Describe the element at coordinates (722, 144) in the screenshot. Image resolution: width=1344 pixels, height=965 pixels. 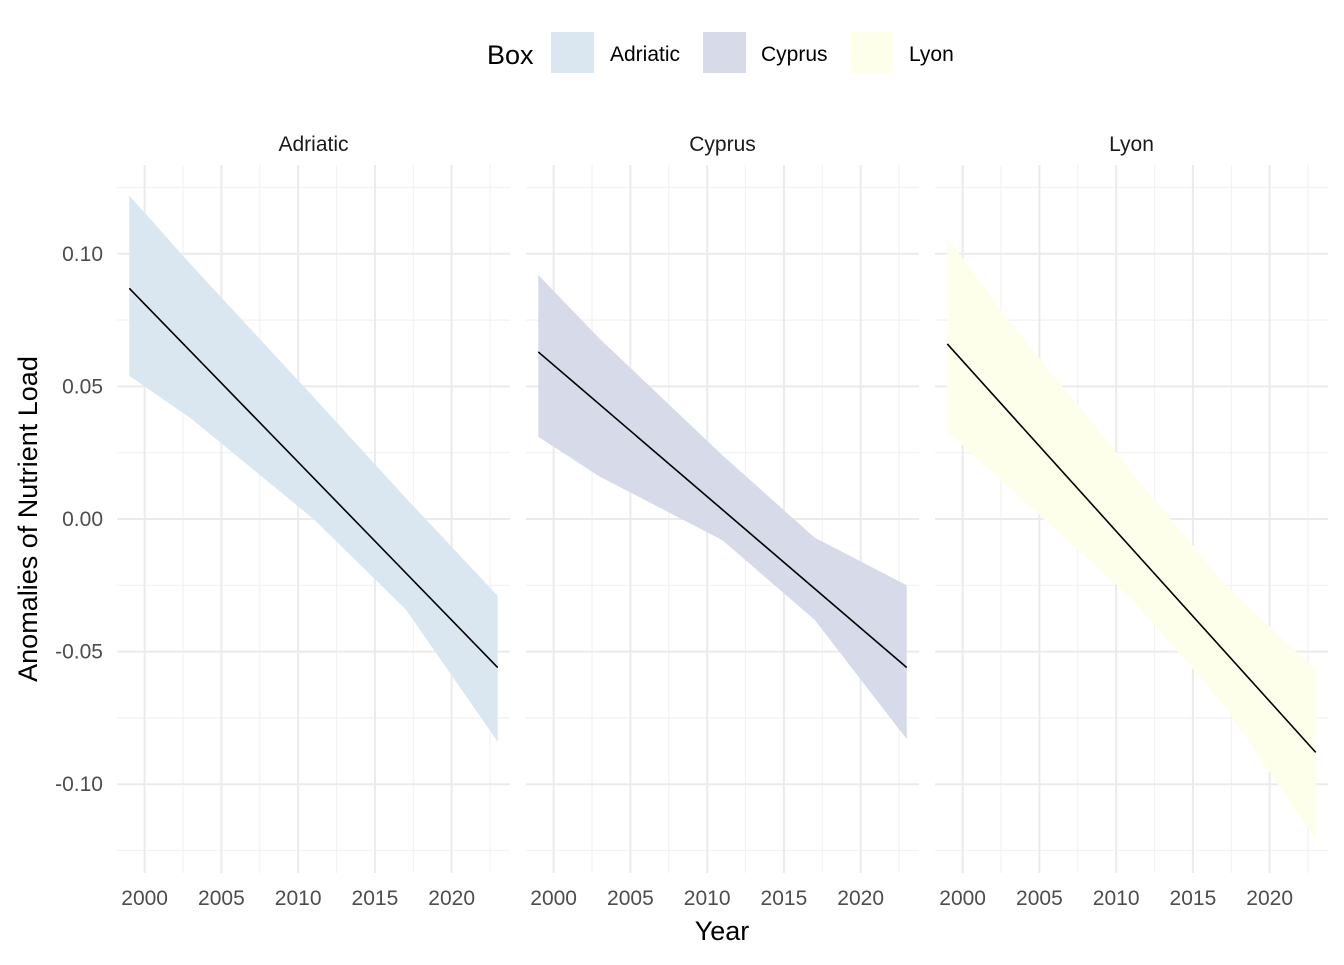
I see `strip-label-cyprus: Cyprus` at that location.